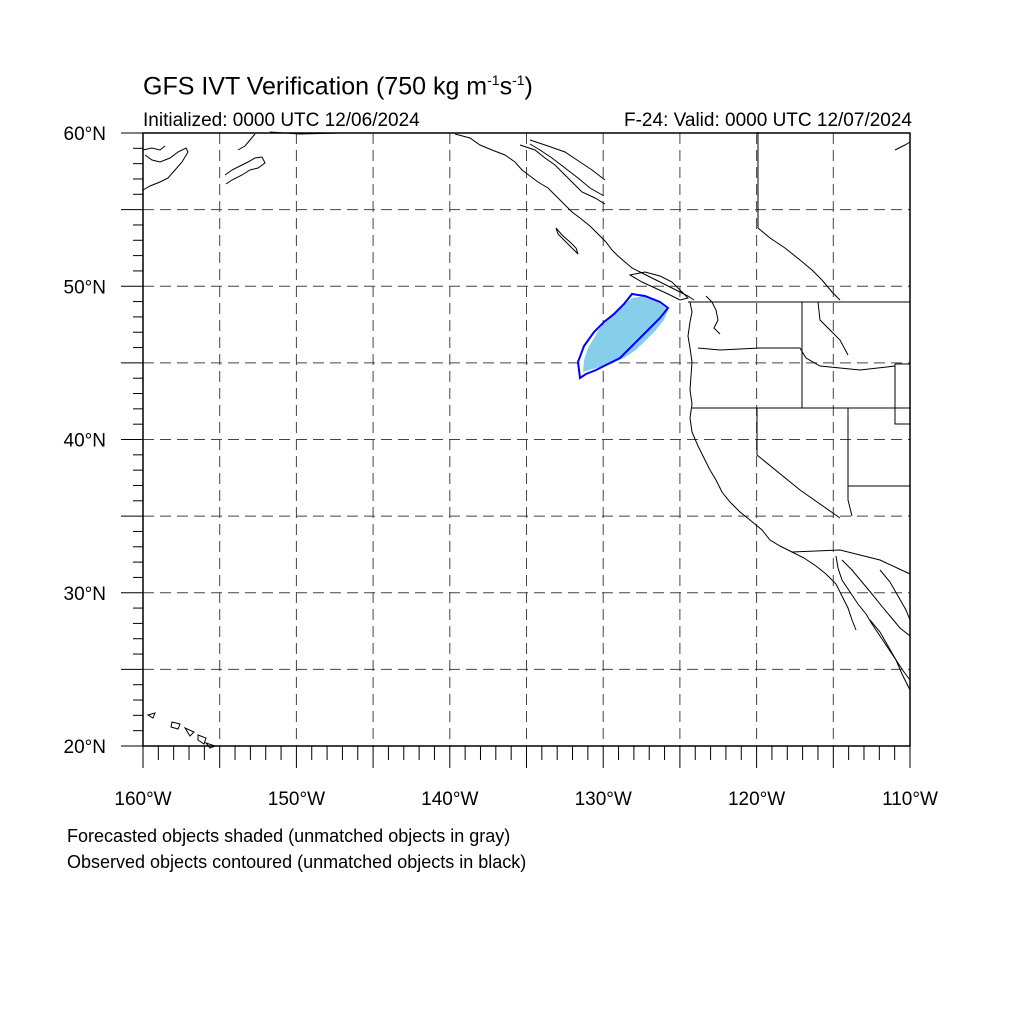 This screenshot has width=1024, height=1024. I want to click on lon-label: 160°W, so click(142, 799).